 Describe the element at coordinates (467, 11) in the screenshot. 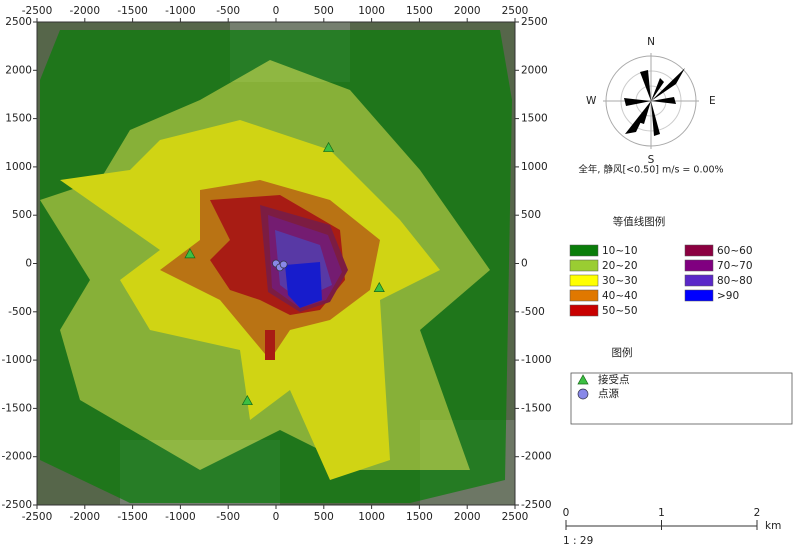

I see `x-tick-label-top: 2000` at that location.